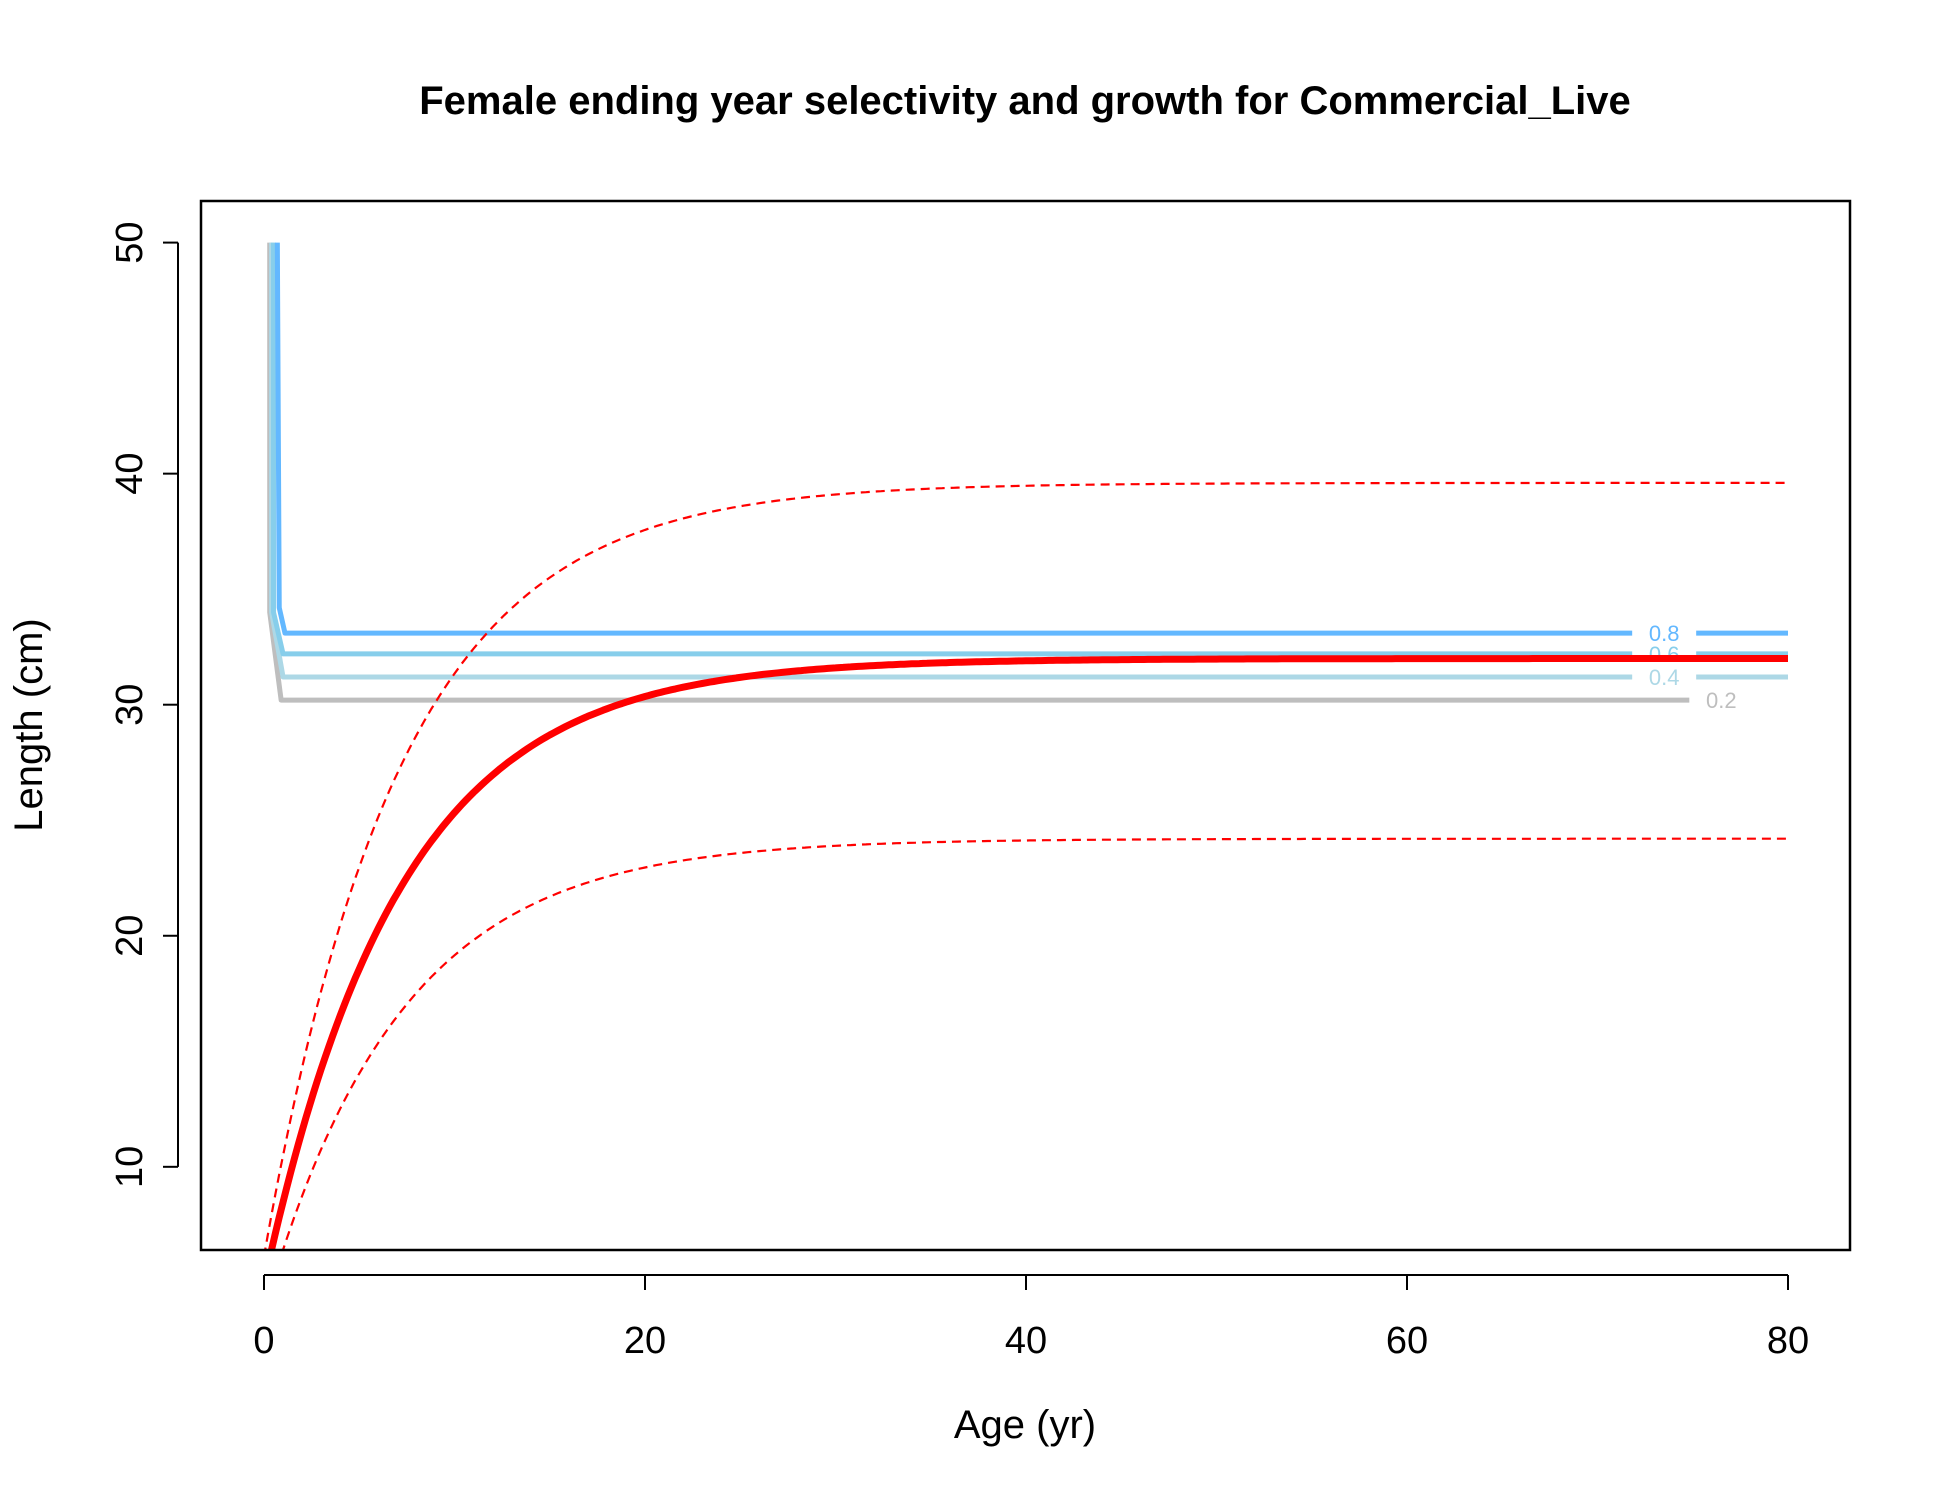 This screenshot has height=1500, width=1950. What do you see at coordinates (1031, 1318) in the screenshot?
I see `x-axis: 0 20 40 60 80` at bounding box center [1031, 1318].